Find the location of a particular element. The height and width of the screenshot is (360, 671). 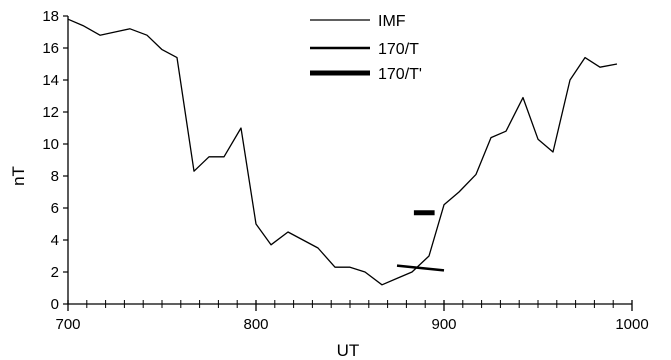

x-tick-label: 1000 is located at coordinates (631, 324).